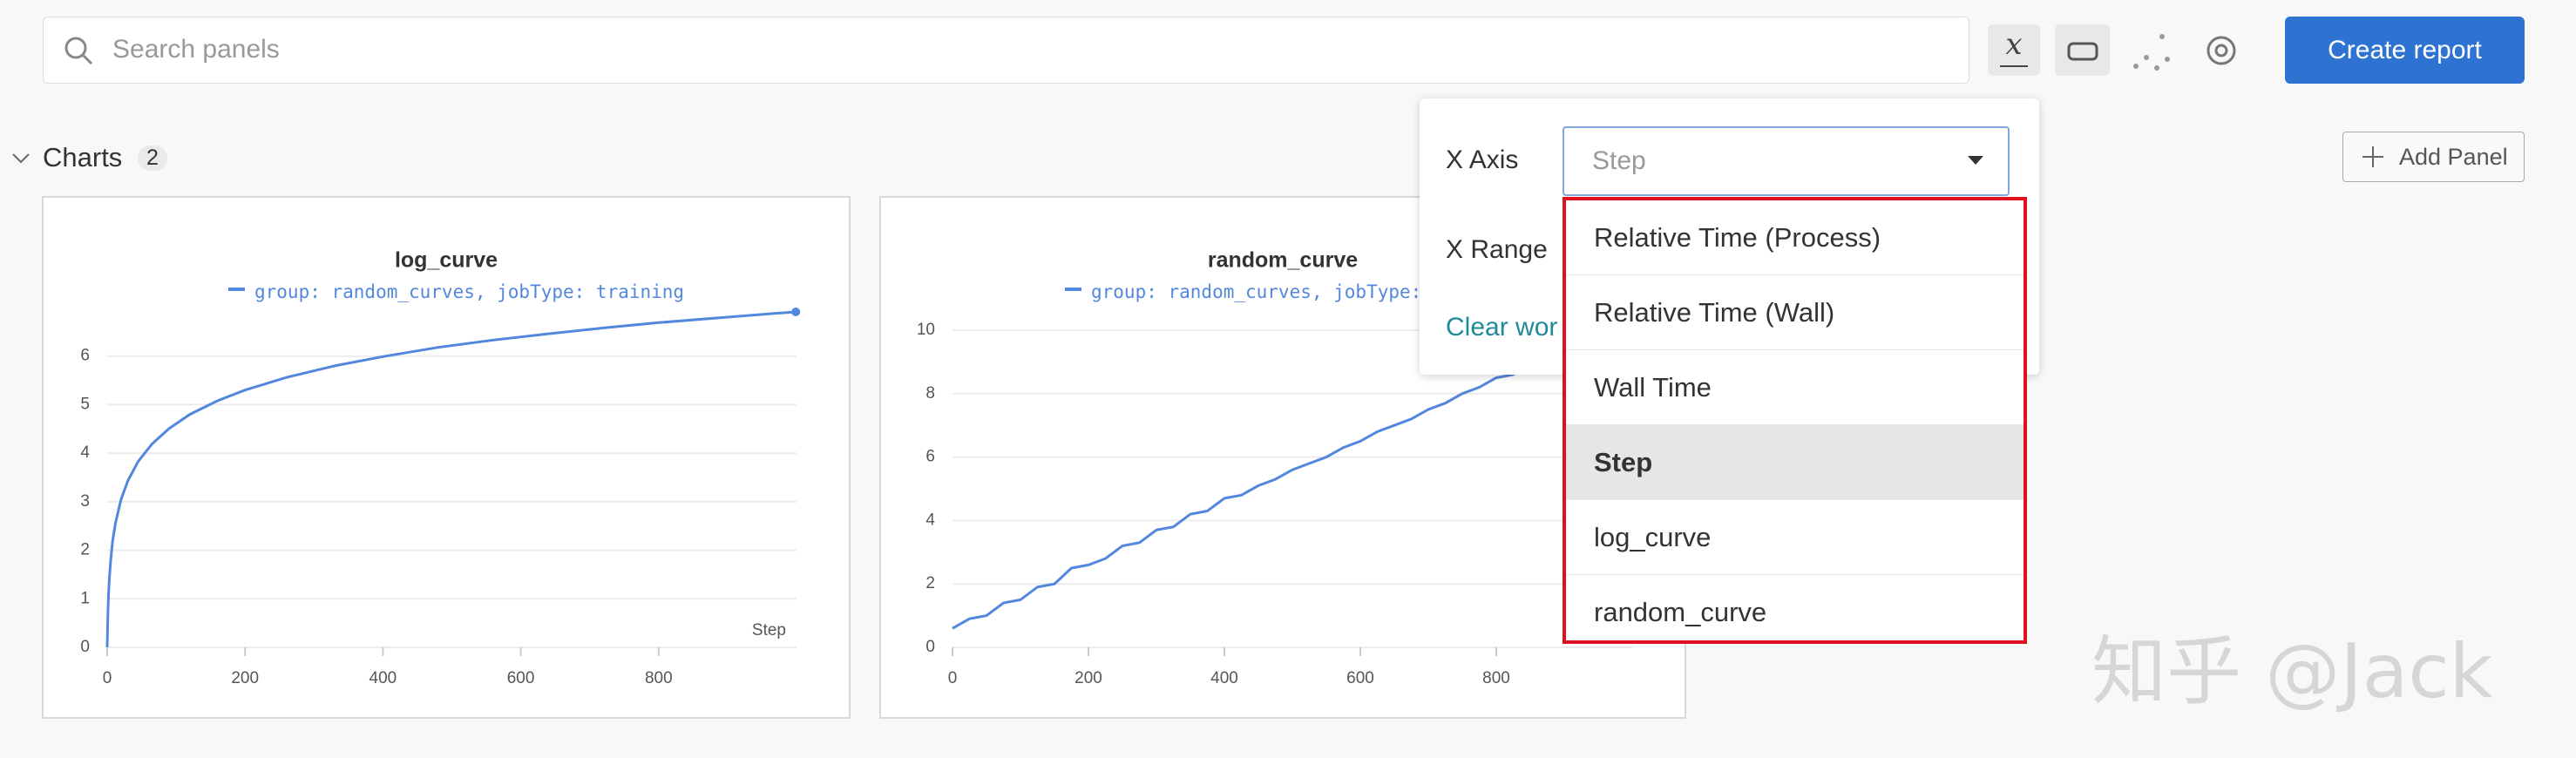 This screenshot has width=2576, height=758. I want to click on x-axis-option: log_curve, so click(1795, 537).